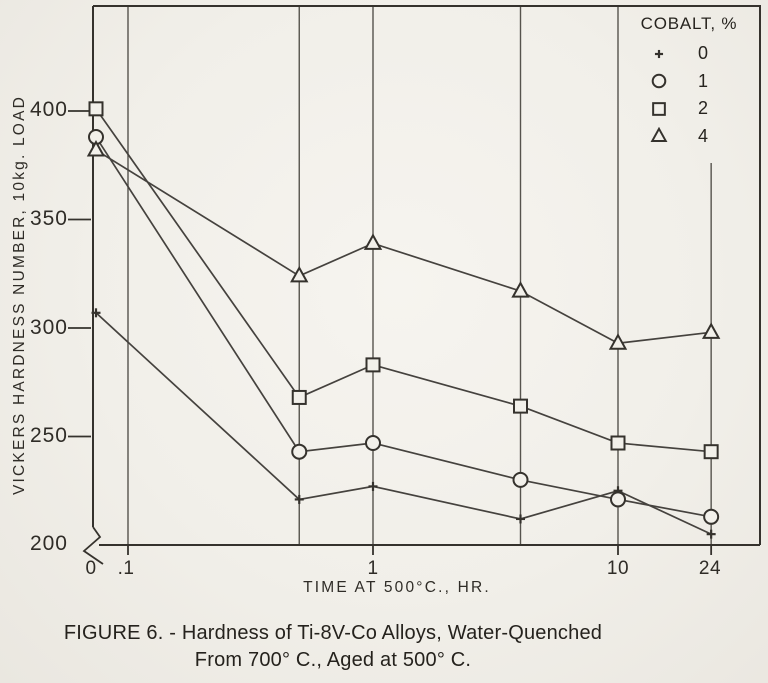  What do you see at coordinates (689, 137) in the screenshot?
I see `legend-row-cobalt-4: 4` at bounding box center [689, 137].